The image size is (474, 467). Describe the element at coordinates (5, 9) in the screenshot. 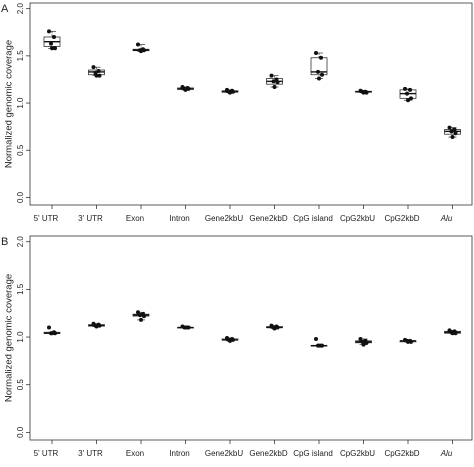

I see `panel-label: A` at that location.